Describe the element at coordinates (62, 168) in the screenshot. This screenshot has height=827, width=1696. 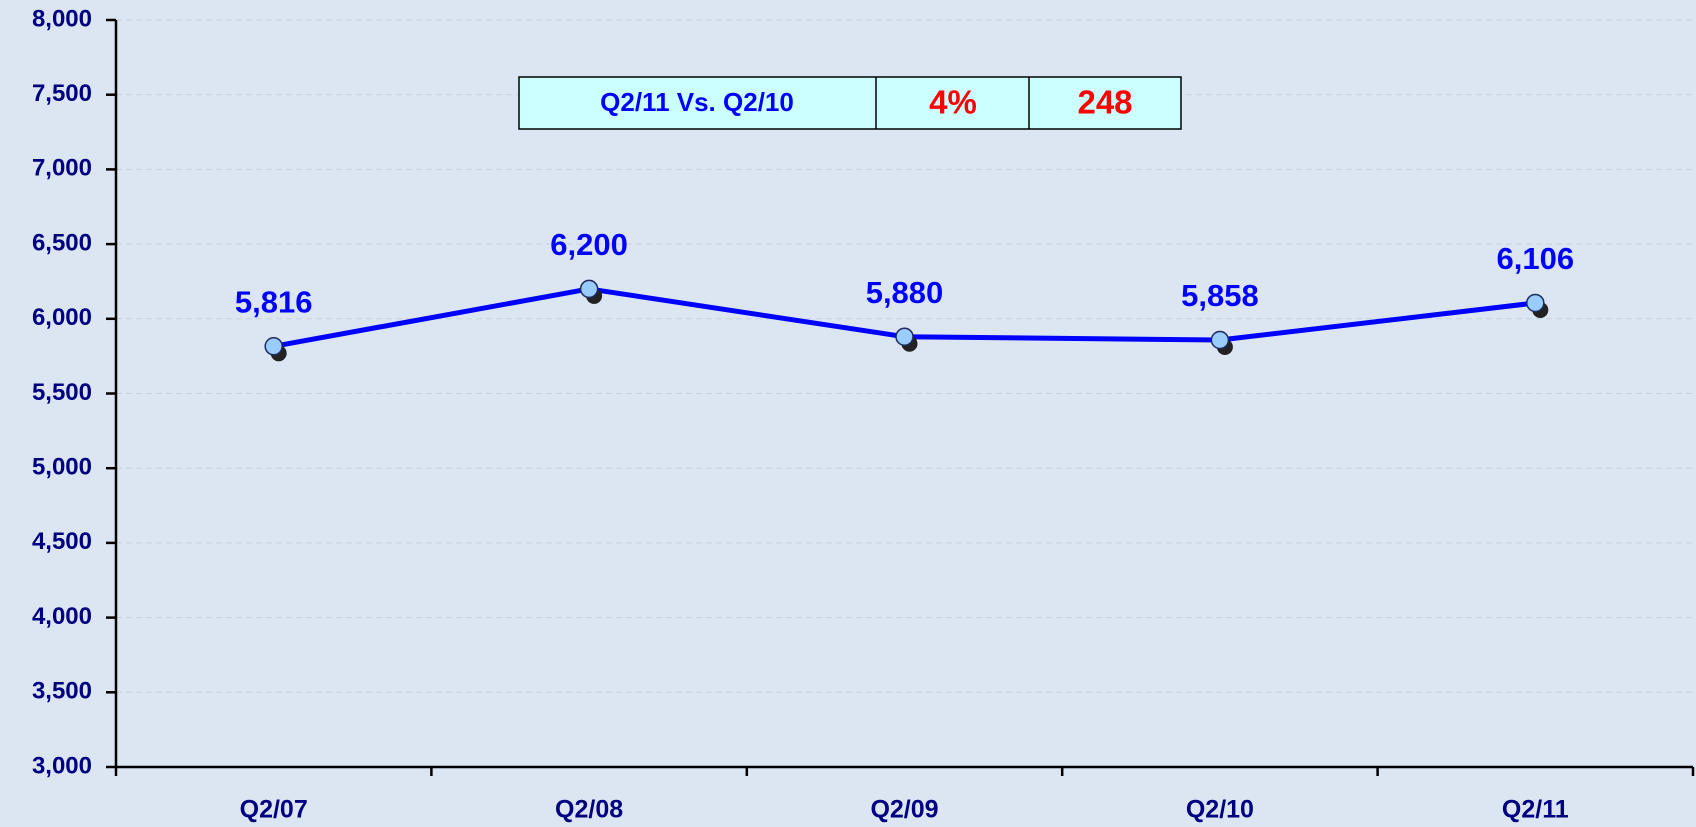
I see `y-tick-label: 7,000` at that location.